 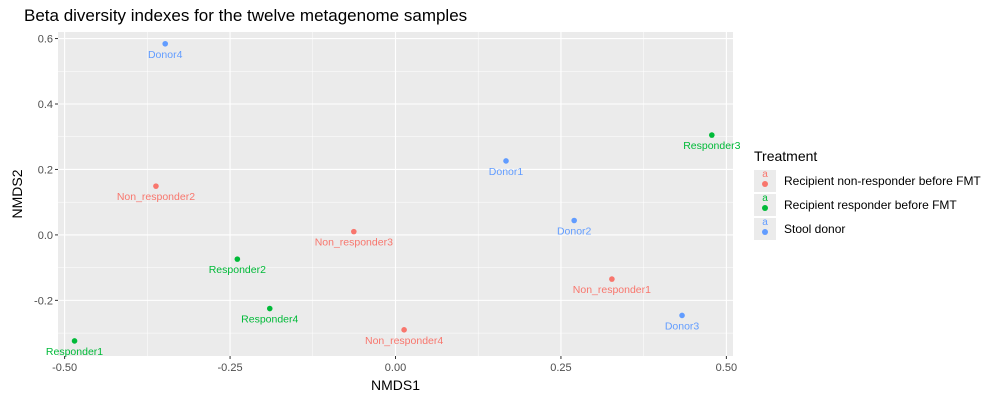 What do you see at coordinates (682, 326) in the screenshot?
I see `point-label: Donor3` at bounding box center [682, 326].